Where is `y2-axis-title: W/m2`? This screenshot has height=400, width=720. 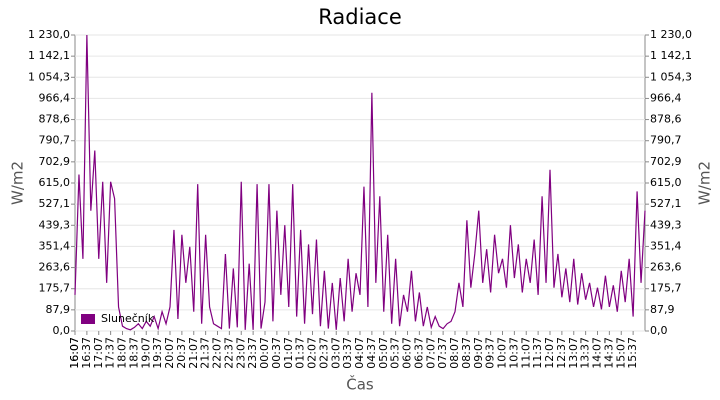 y2-axis-title: W/m2 is located at coordinates (705, 183).